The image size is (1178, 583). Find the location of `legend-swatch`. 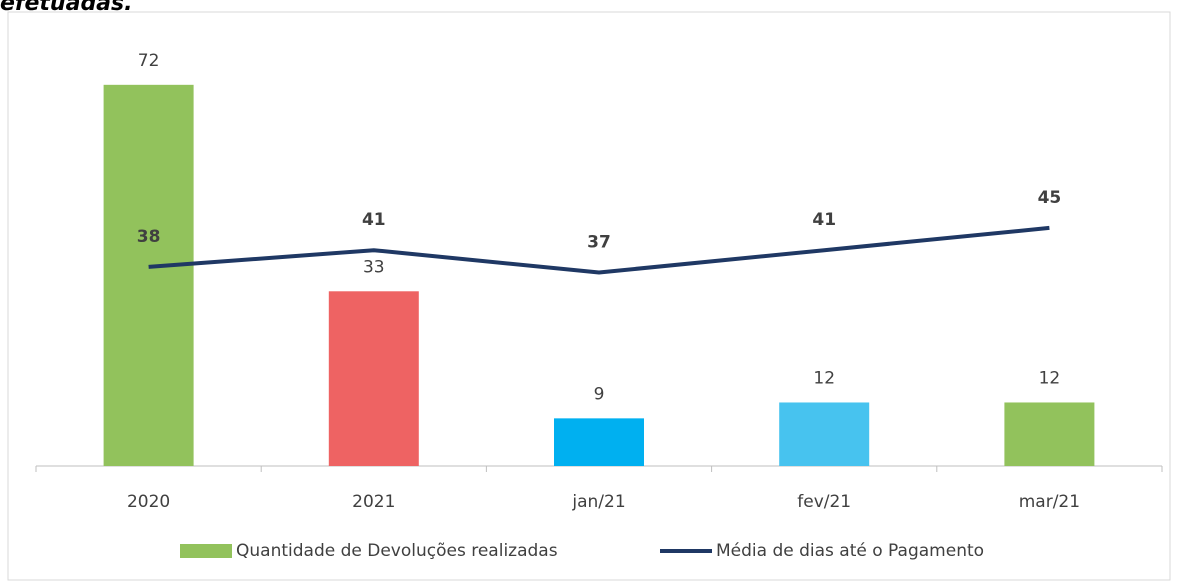

legend-swatch is located at coordinates (206, 551).